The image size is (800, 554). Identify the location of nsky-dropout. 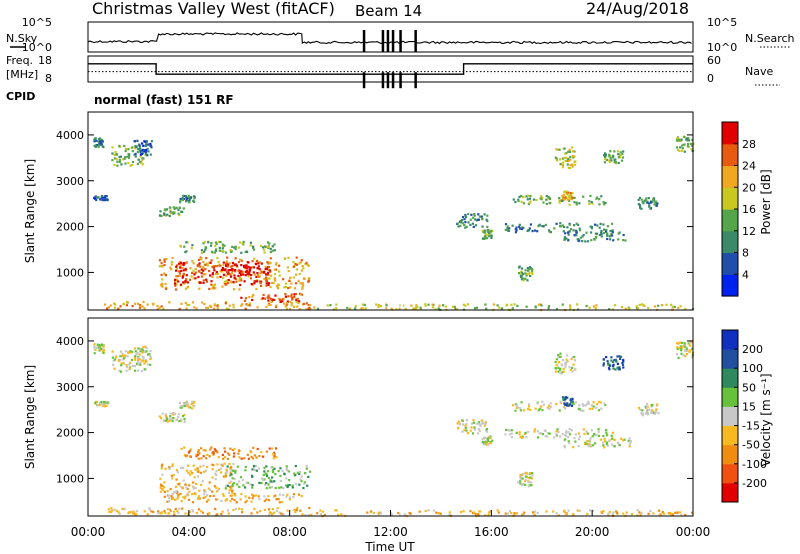
(415, 41).